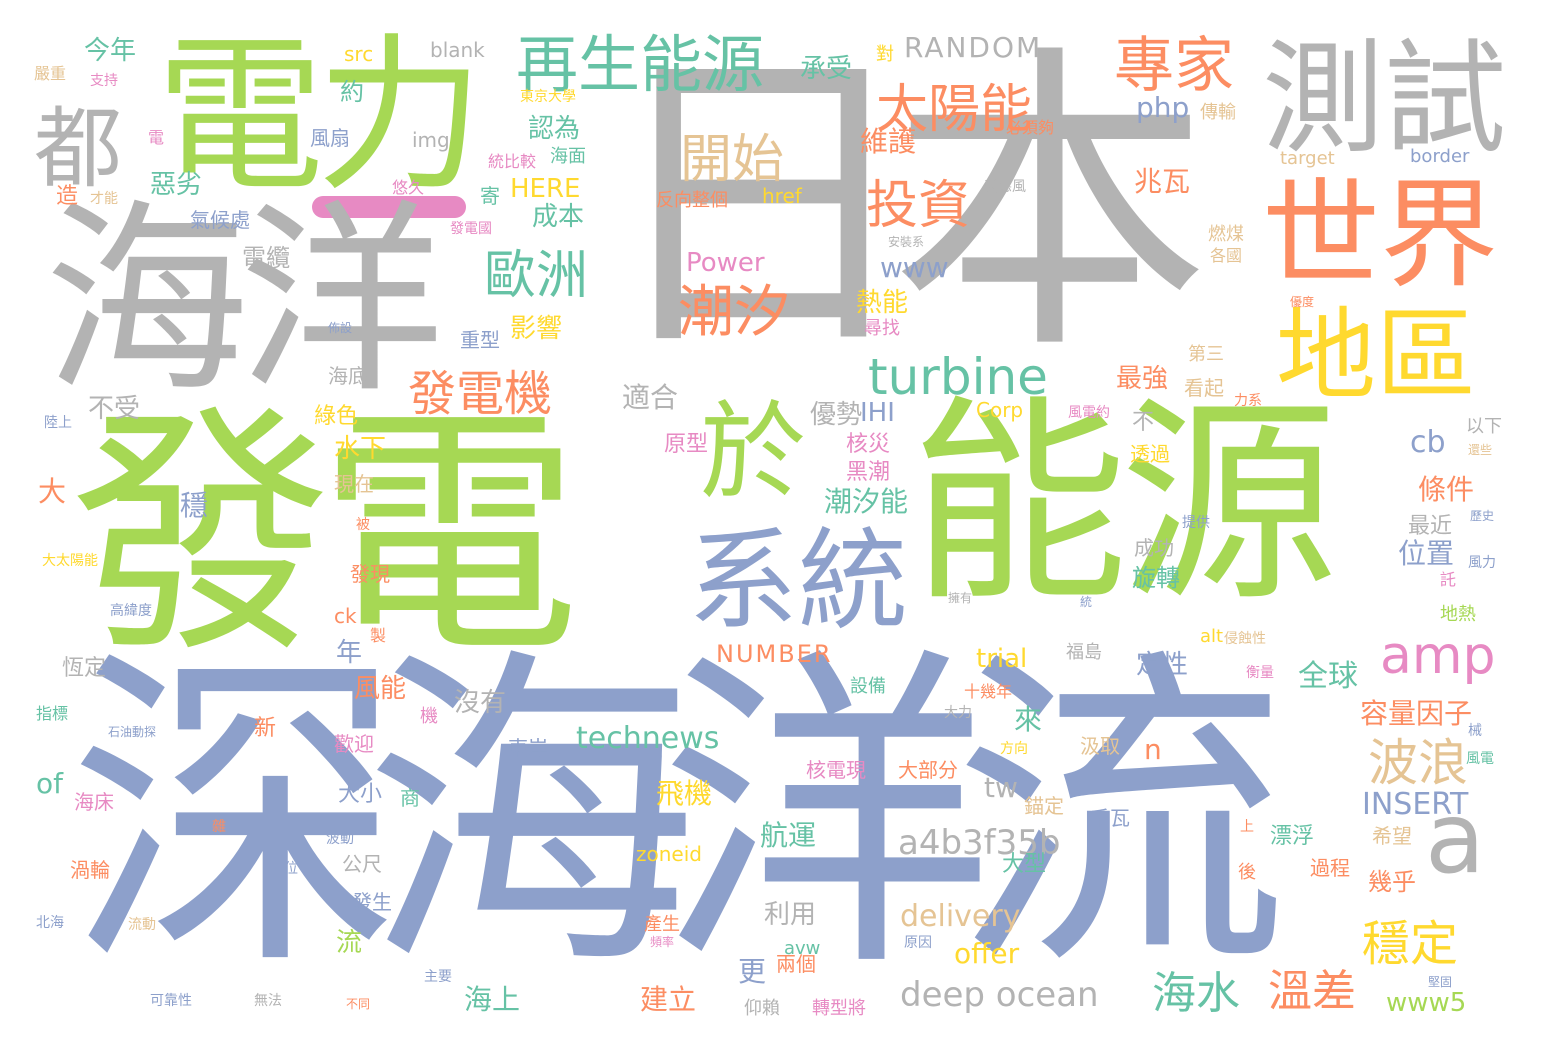  What do you see at coordinates (1392, 882) in the screenshot?
I see `word: 幾乎` at bounding box center [1392, 882].